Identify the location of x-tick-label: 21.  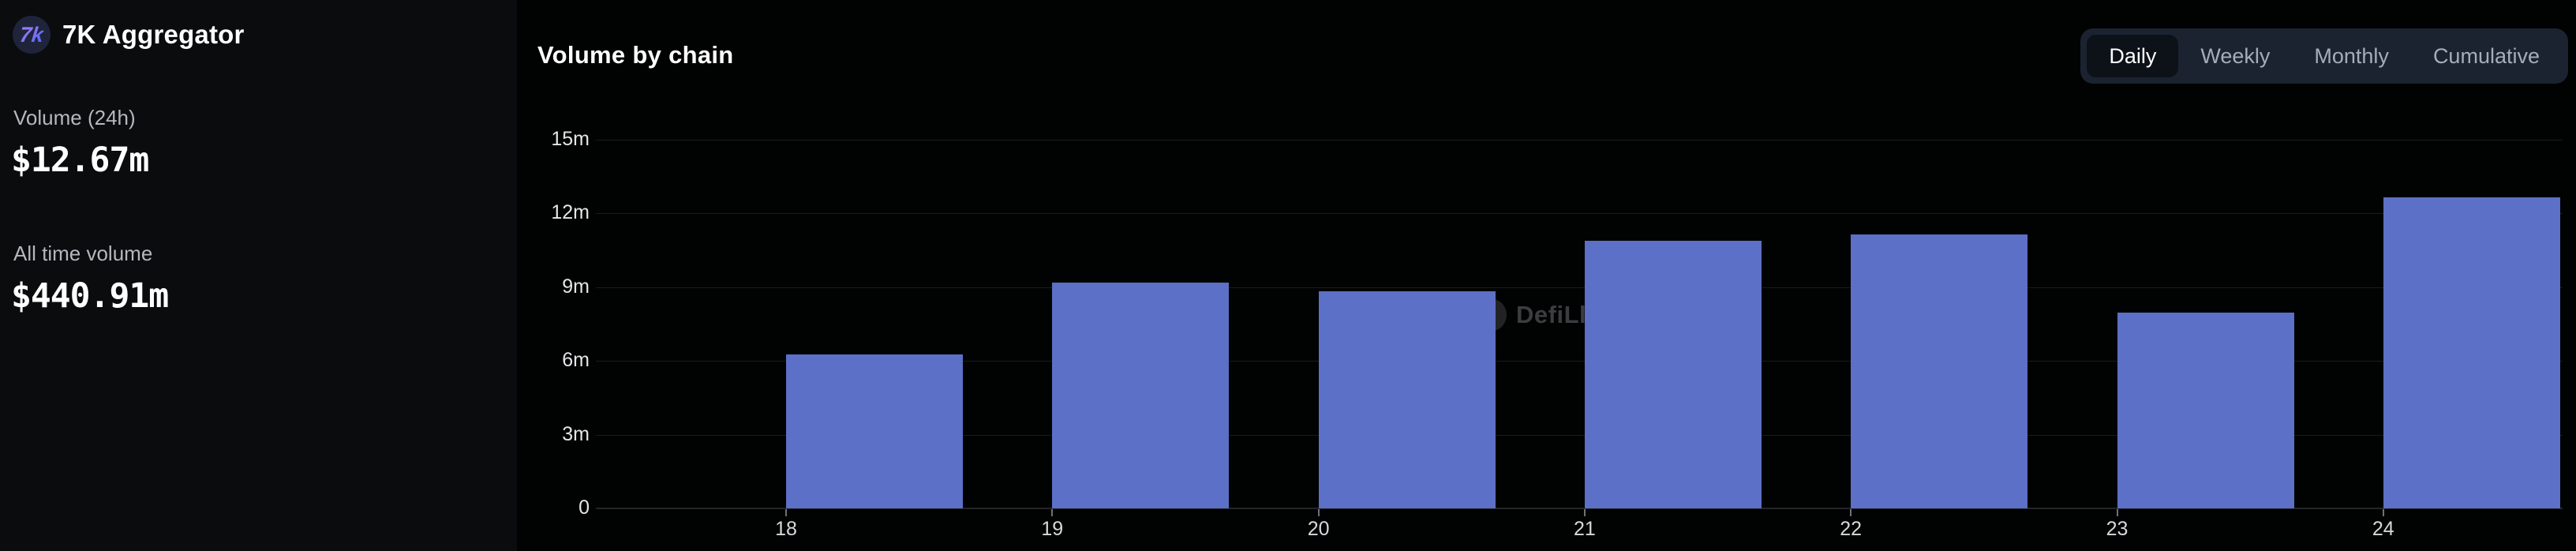
(1584, 529).